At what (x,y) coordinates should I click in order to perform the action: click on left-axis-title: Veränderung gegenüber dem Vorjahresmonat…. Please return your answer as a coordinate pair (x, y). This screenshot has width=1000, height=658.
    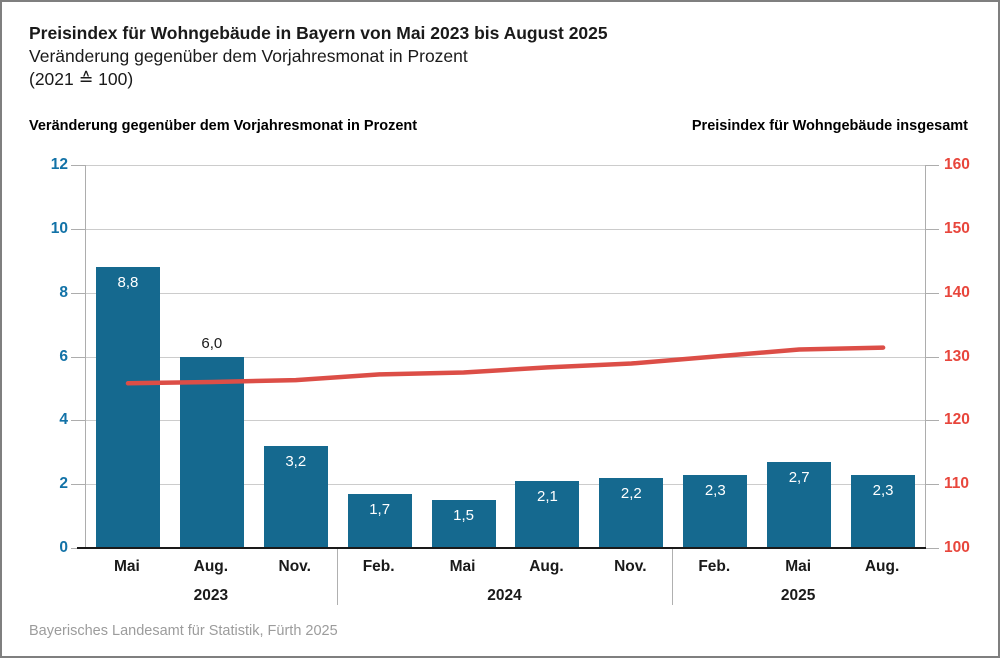
    Looking at the image, I should click on (223, 126).